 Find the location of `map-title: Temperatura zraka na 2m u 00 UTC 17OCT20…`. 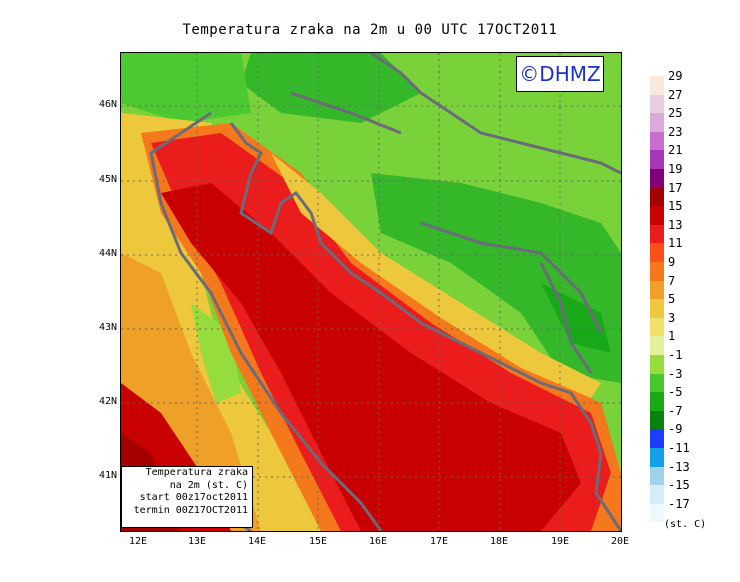

map-title: Temperatura zraka na 2m u 00 UTC 17OCT20… is located at coordinates (370, 30).